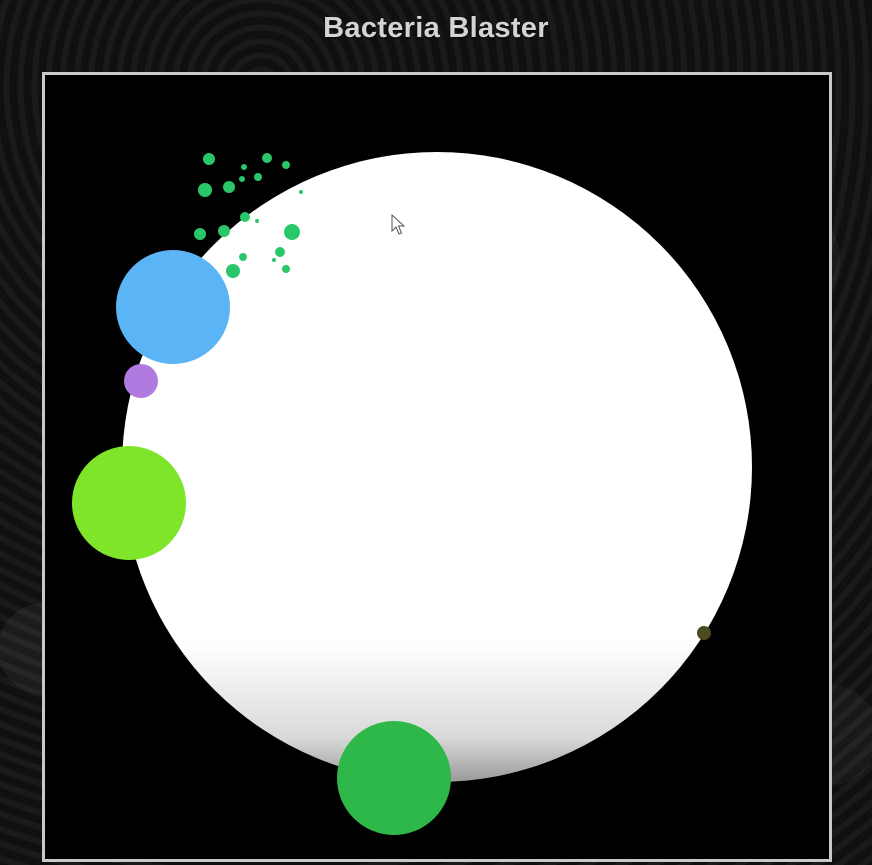 This screenshot has height=865, width=872. I want to click on bacteria-lime, so click(129, 503).